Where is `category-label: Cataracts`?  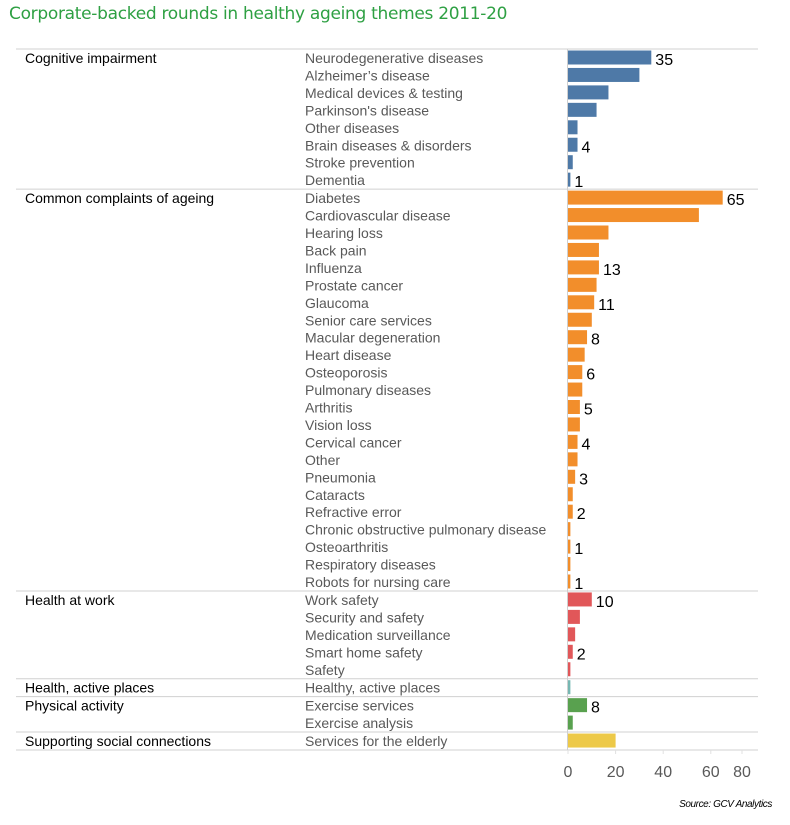
category-label: Cataracts is located at coordinates (335, 495).